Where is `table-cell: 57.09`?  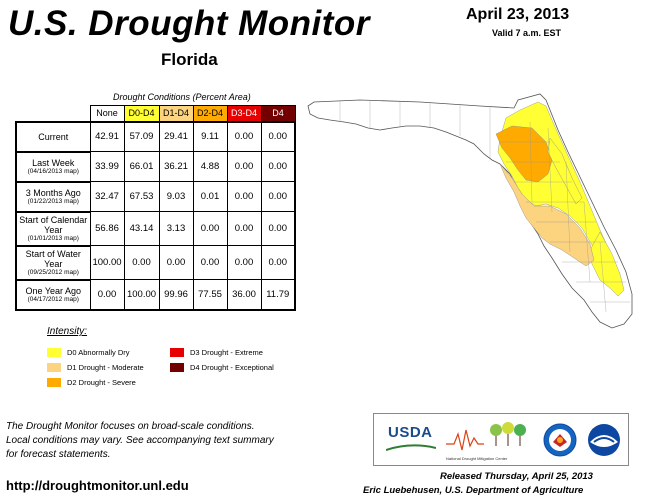 table-cell: 57.09 is located at coordinates (141, 136).